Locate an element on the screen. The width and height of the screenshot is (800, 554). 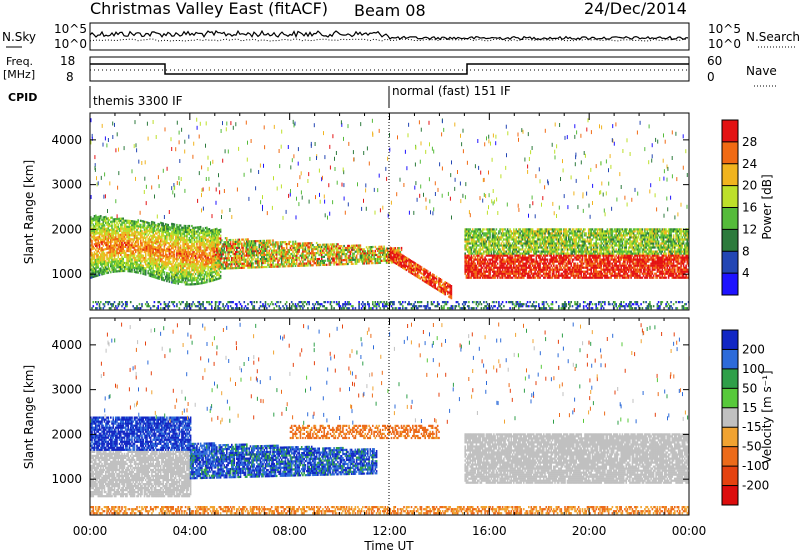
nave-tick-hi: 60 is located at coordinates (714, 61).